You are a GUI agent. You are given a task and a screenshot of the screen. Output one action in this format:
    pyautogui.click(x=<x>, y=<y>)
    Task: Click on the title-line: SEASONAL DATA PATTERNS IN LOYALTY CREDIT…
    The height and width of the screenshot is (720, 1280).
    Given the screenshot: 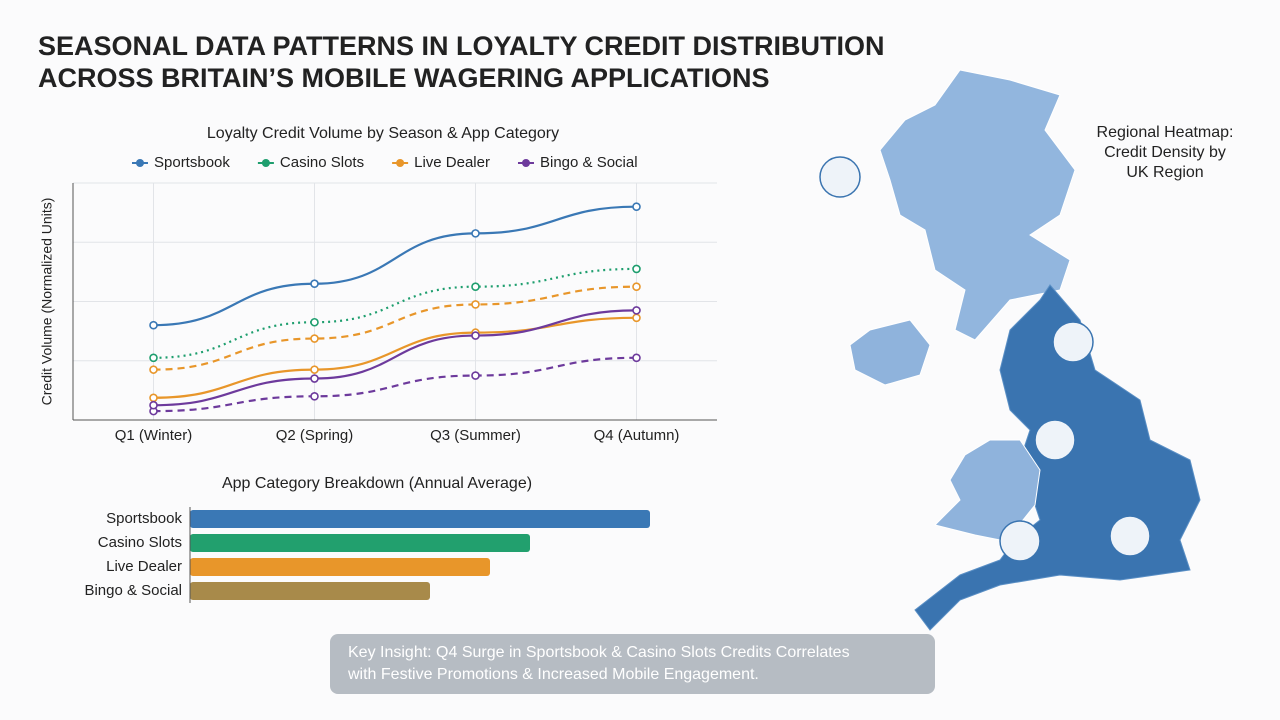 What is the action you would take?
    pyautogui.click(x=461, y=46)
    